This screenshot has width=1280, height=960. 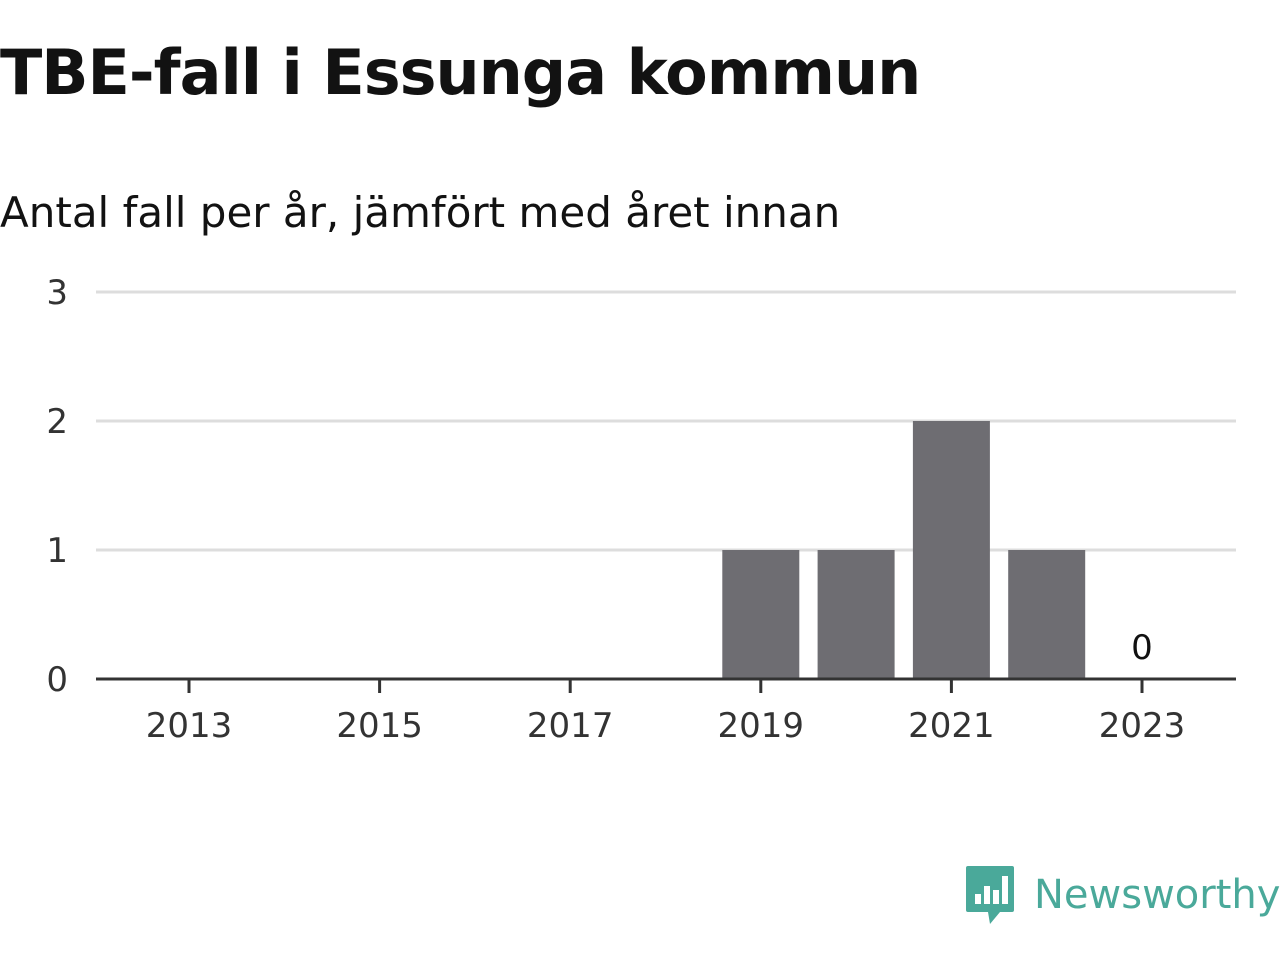 What do you see at coordinates (570, 726) in the screenshot?
I see `x-tick-label: 2017` at bounding box center [570, 726].